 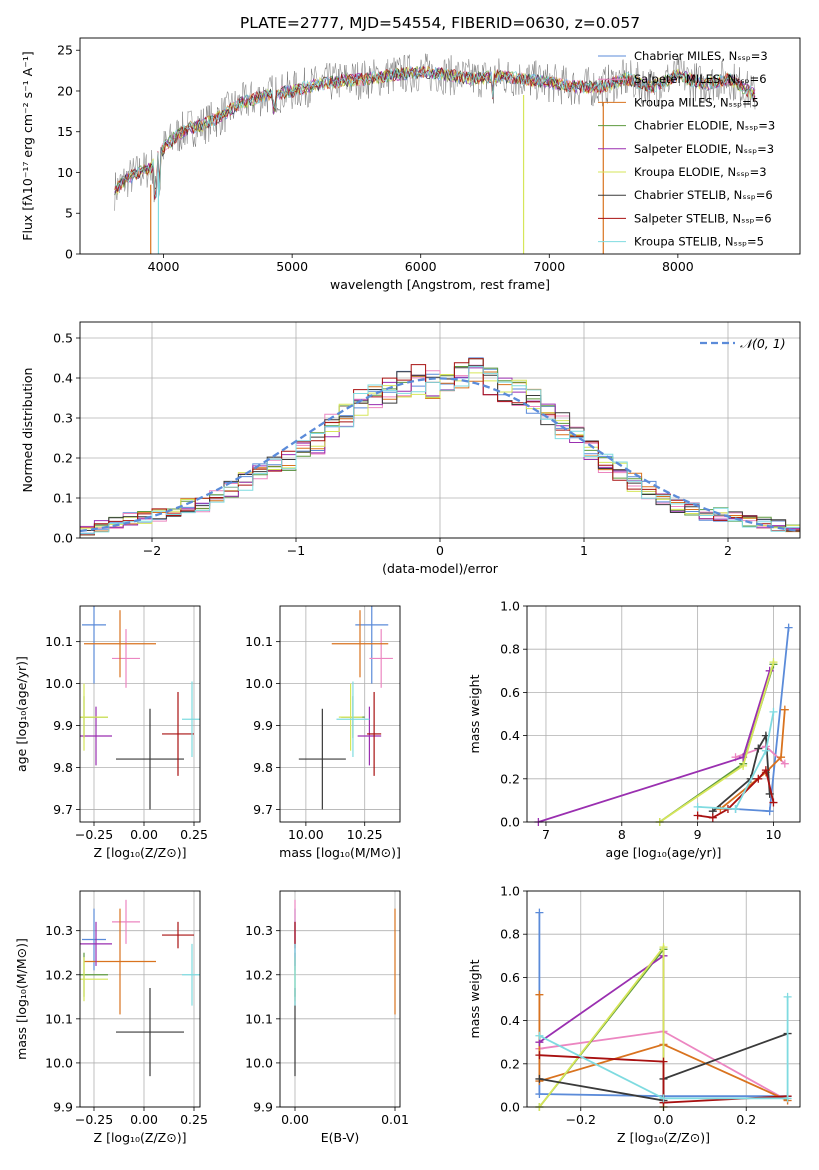 What do you see at coordinates (704, 126) in the screenshot?
I see `legend-label: Chabrier ELODIE, Nₛₛₚ=3` at bounding box center [704, 126].